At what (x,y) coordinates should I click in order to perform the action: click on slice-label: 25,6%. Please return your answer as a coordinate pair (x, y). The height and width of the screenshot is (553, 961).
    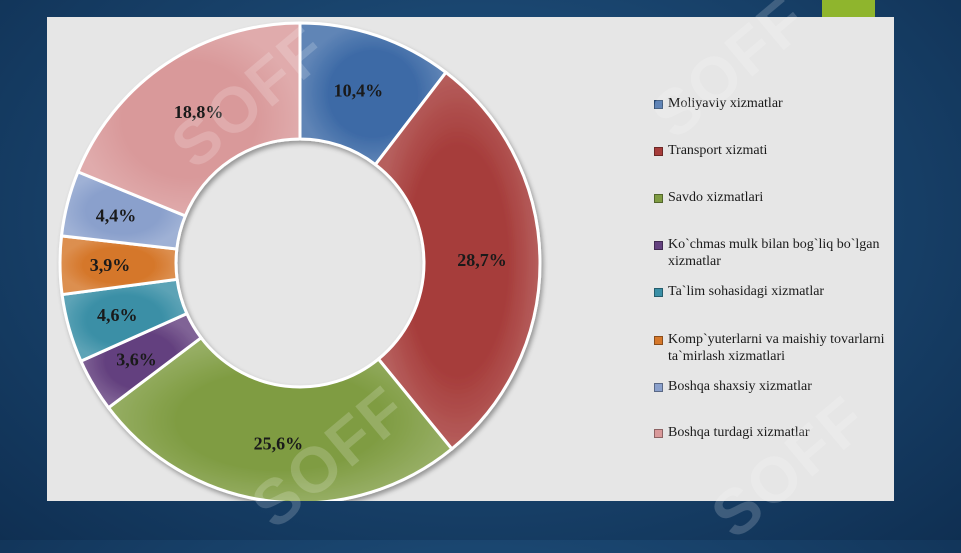
    Looking at the image, I should click on (279, 444).